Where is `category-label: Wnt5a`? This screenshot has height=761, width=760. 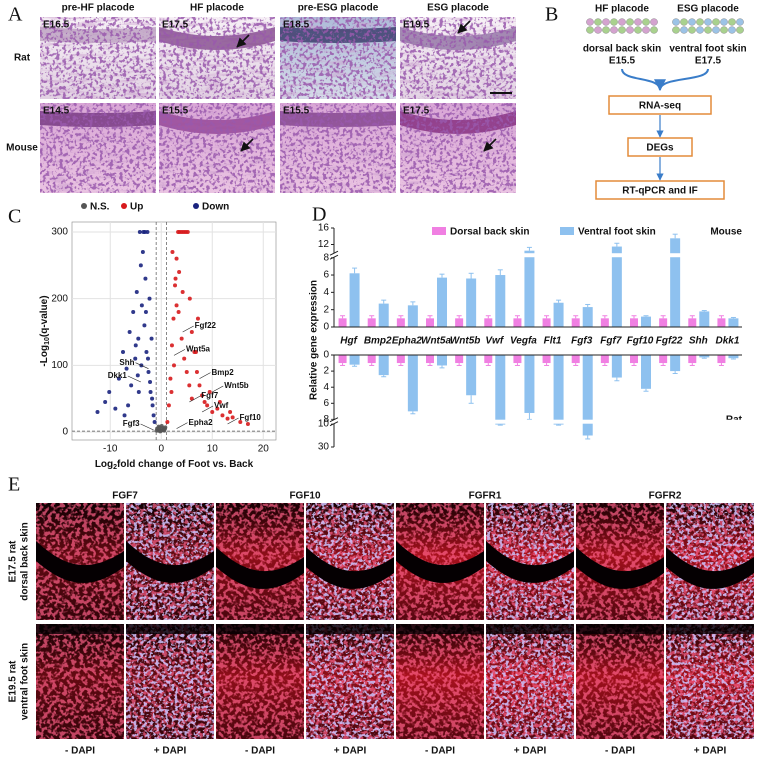 category-label: Wnt5a is located at coordinates (436, 341).